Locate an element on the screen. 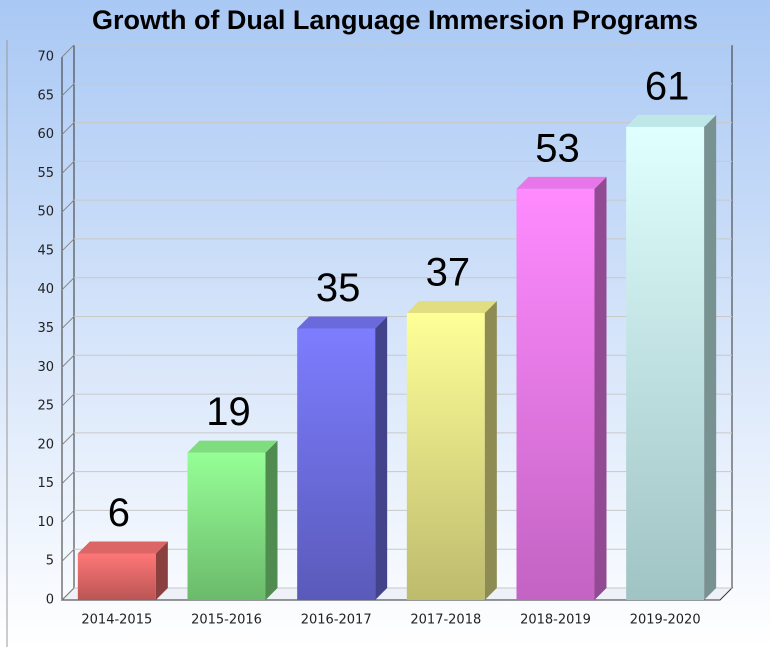 The width and height of the screenshot is (770, 651). y-tick-label: 15 is located at coordinates (45, 483).